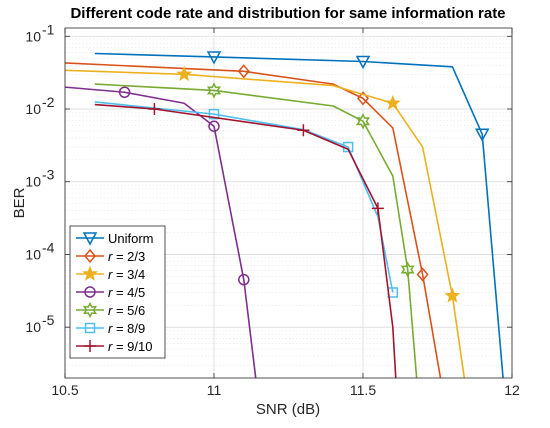 This screenshot has width=550, height=428. What do you see at coordinates (48, 102) in the screenshot?
I see `y-tick-exponent: -2` at bounding box center [48, 102].